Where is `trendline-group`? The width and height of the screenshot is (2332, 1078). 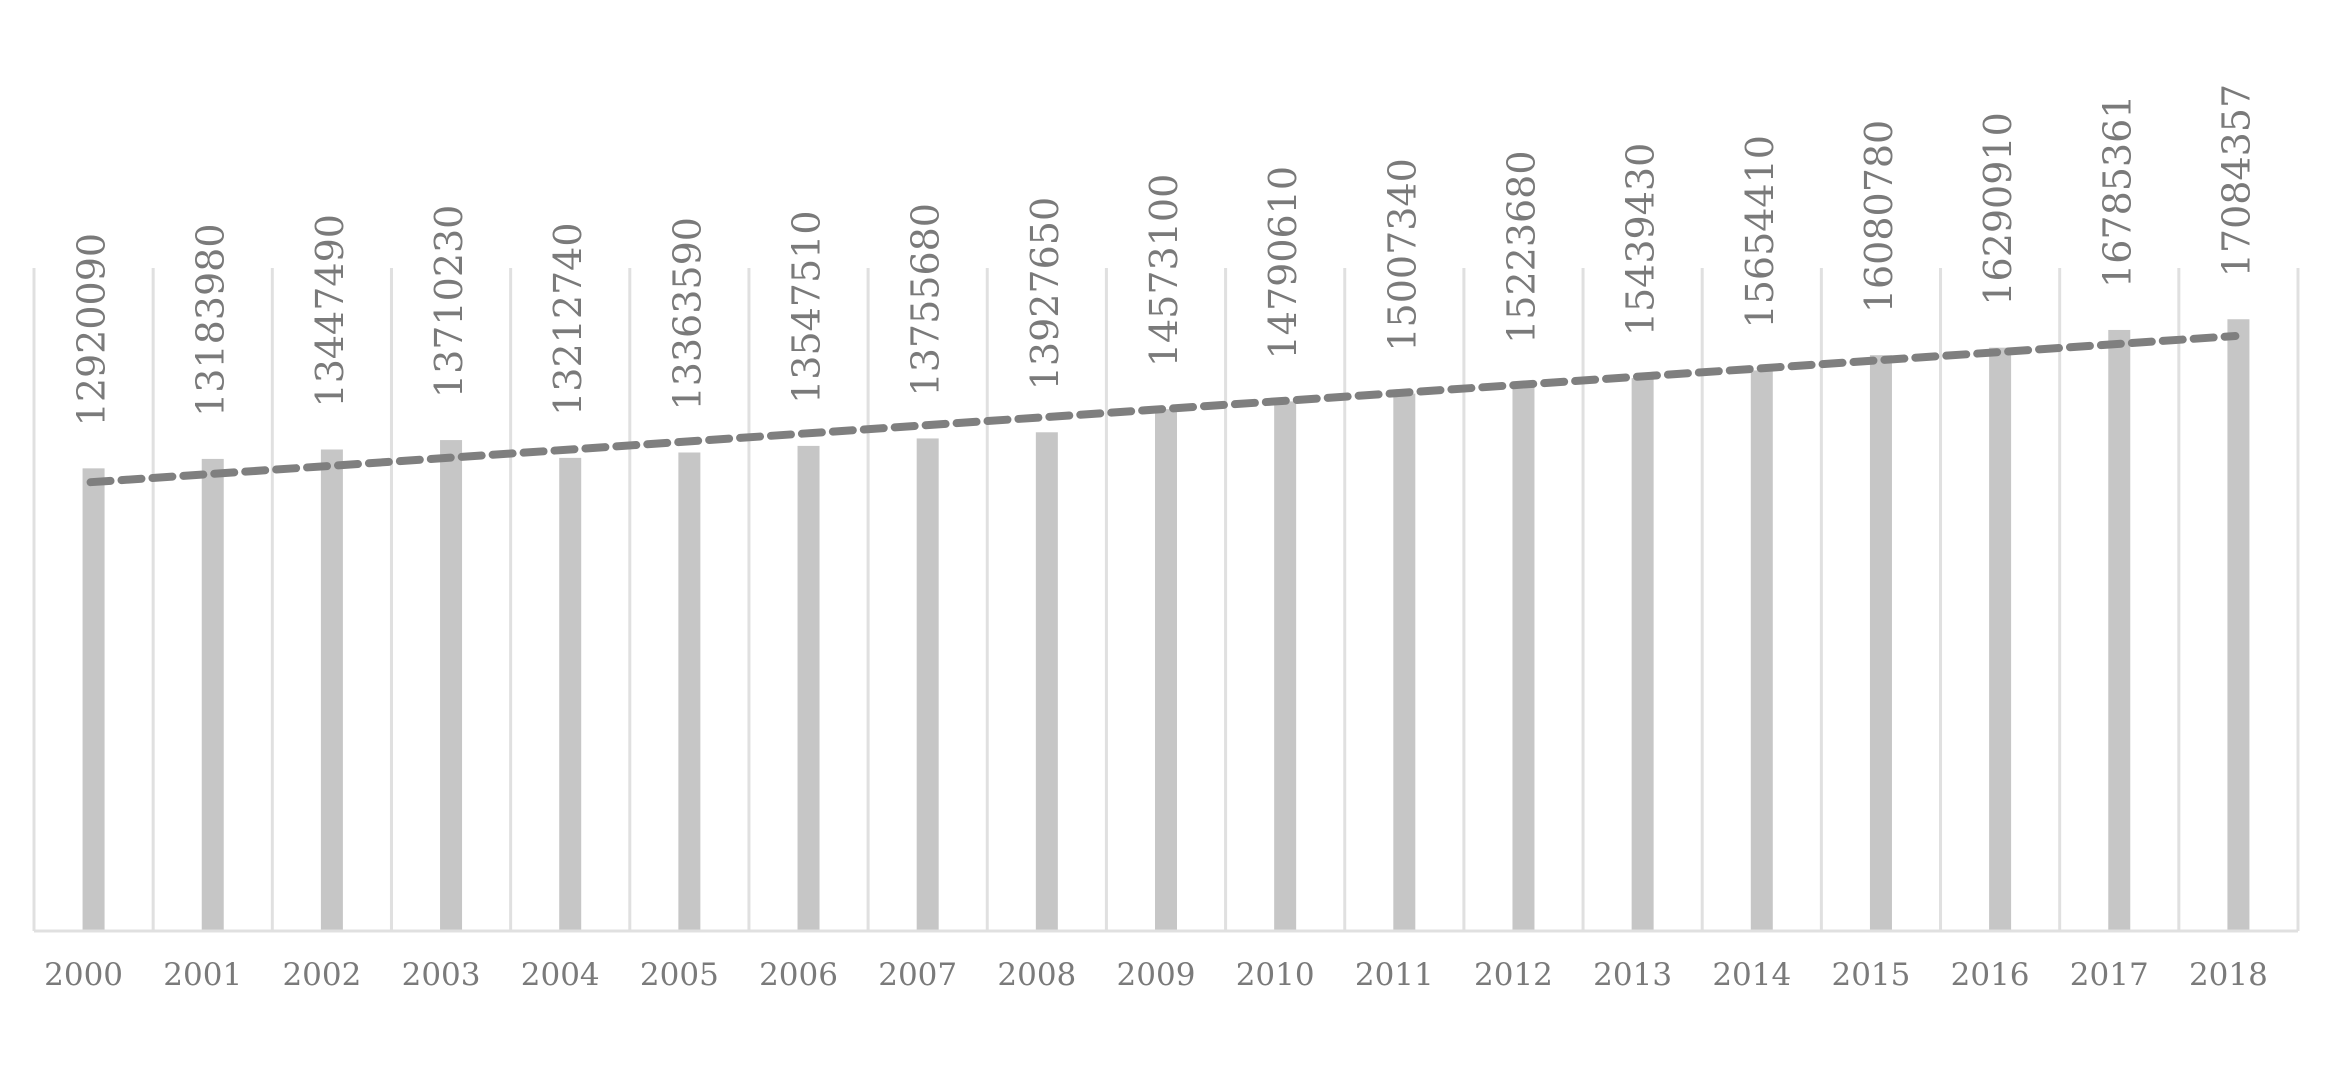
trendline-group is located at coordinates (1163, 409).